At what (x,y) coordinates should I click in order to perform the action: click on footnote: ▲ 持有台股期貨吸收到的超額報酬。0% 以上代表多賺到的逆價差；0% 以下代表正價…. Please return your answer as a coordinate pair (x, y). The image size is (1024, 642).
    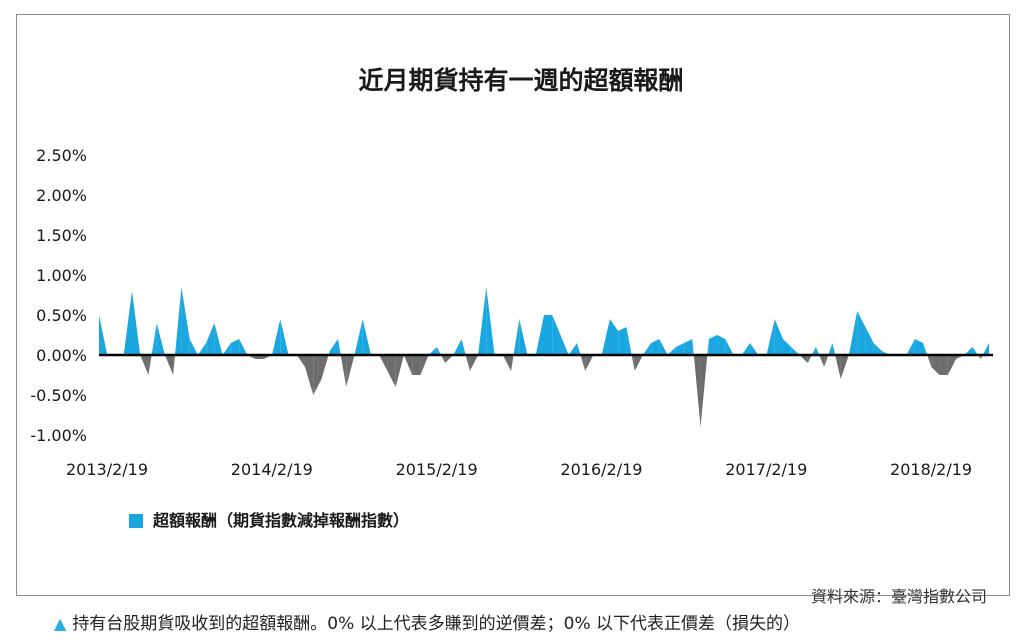
    Looking at the image, I should click on (427, 621).